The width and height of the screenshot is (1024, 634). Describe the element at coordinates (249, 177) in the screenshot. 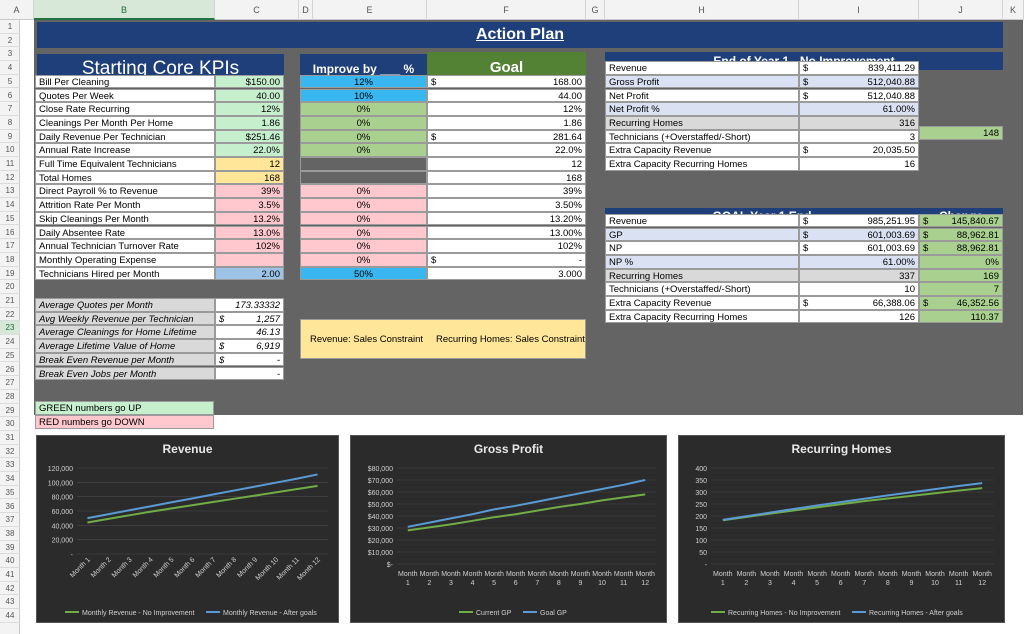

I see `kpi-value: 168` at that location.